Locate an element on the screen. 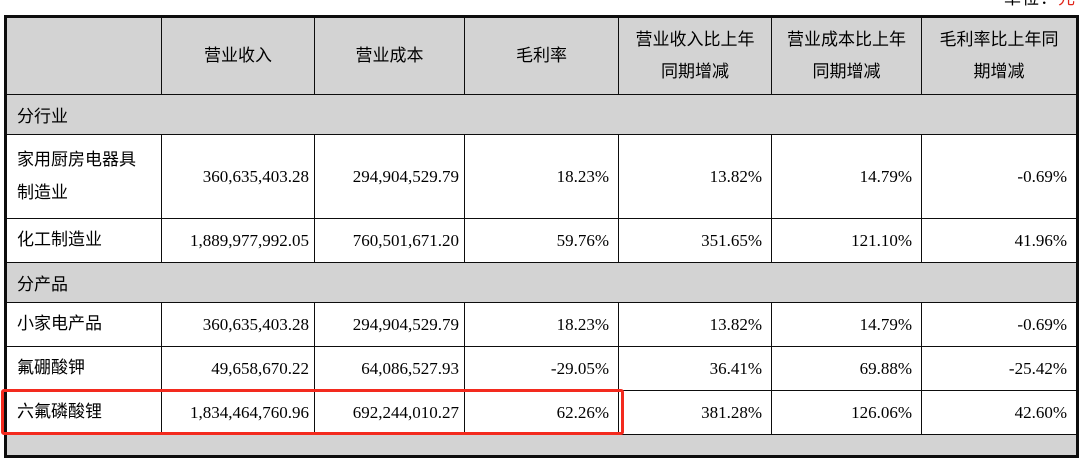  section-row-by-industry: 分行业 is located at coordinates (541, 114).